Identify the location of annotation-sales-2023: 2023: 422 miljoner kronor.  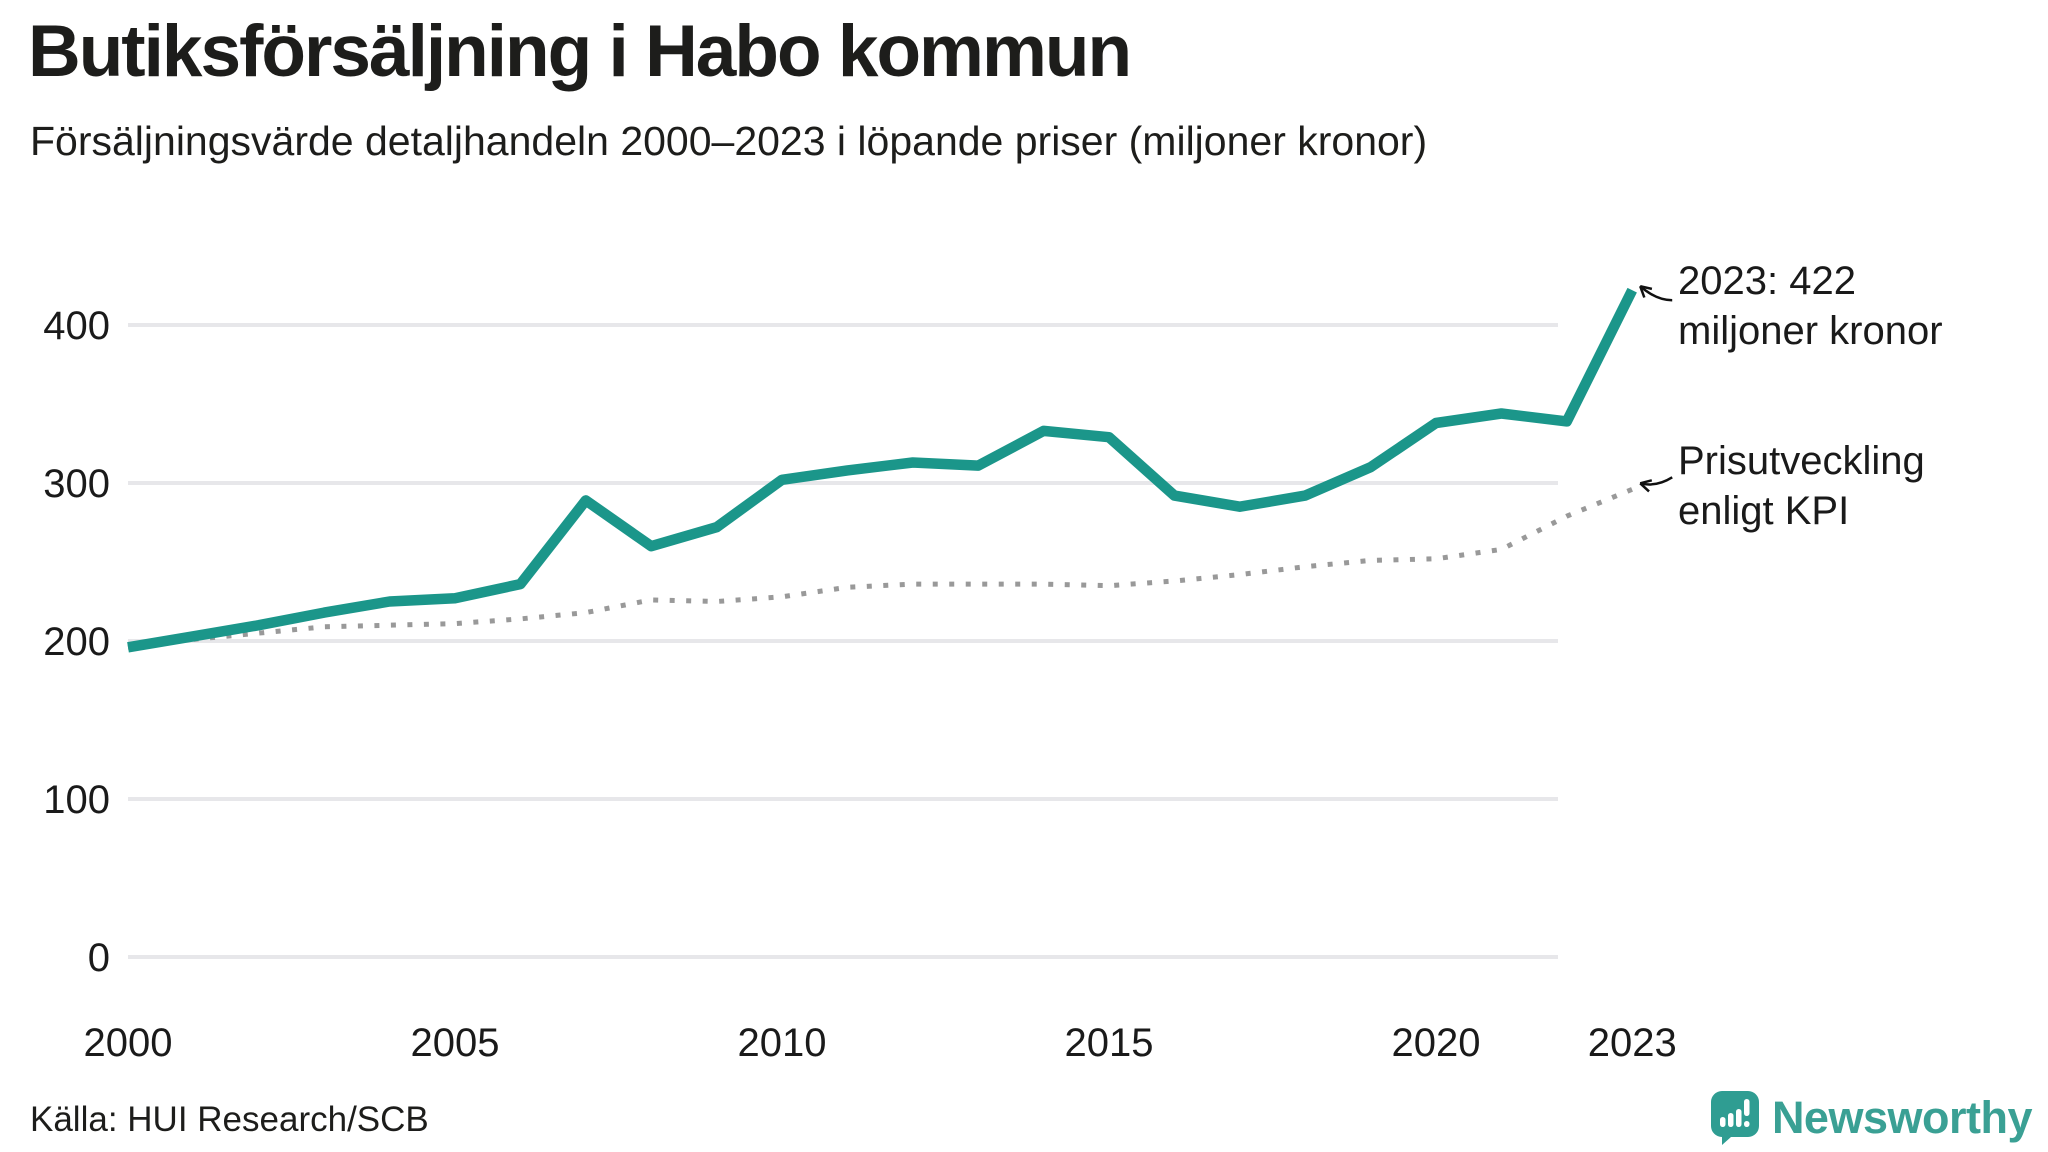
(1810, 306).